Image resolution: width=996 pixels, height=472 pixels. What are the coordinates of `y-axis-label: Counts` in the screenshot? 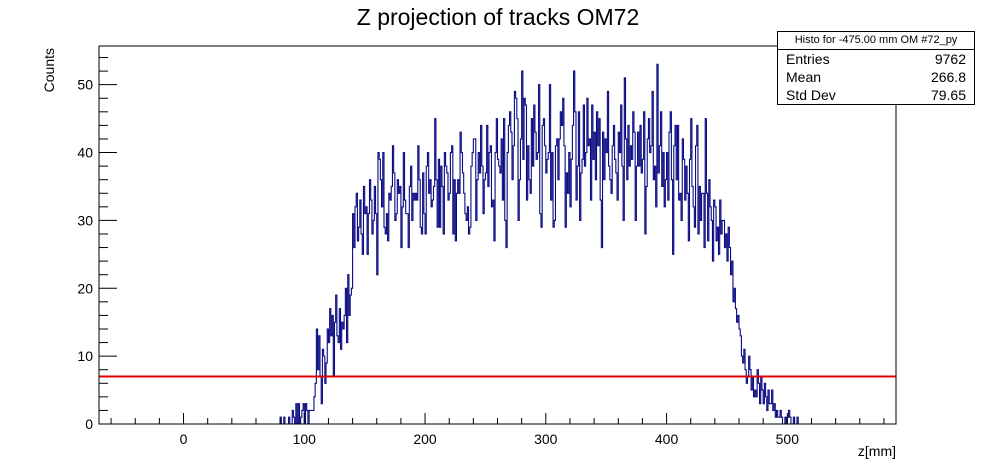 It's located at (49, 70).